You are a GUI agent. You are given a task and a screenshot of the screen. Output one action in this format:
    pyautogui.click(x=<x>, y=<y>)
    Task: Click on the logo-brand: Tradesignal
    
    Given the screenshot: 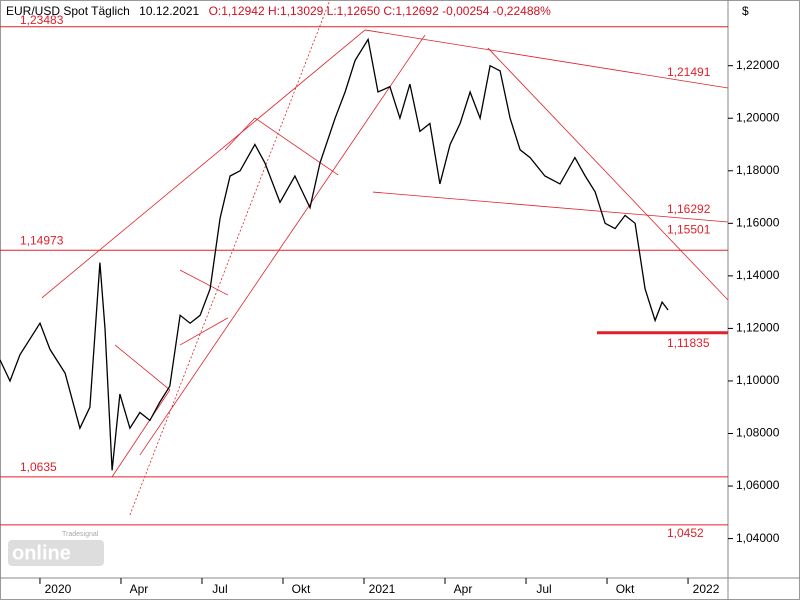 What is the action you would take?
    pyautogui.click(x=80, y=534)
    